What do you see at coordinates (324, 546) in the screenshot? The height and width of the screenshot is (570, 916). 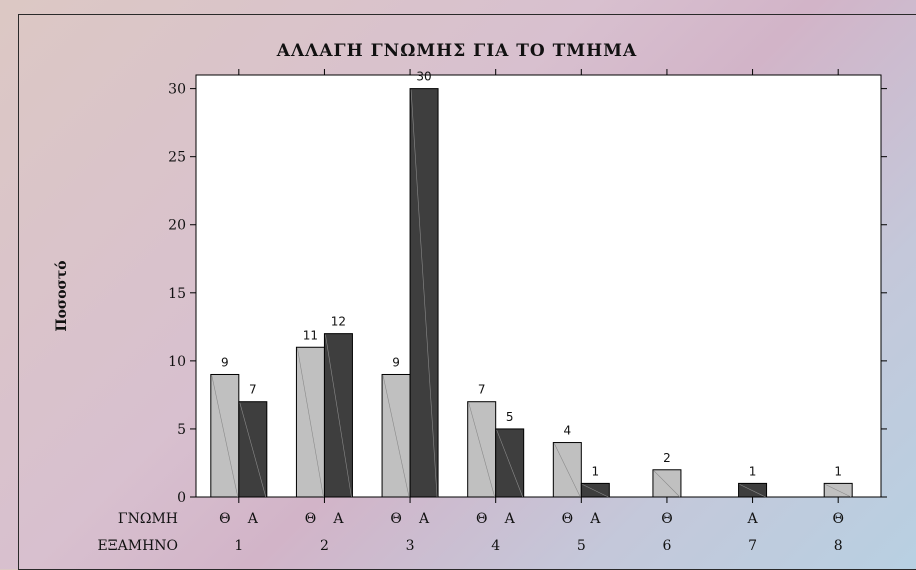 I see `semester-label: 2` at bounding box center [324, 546].